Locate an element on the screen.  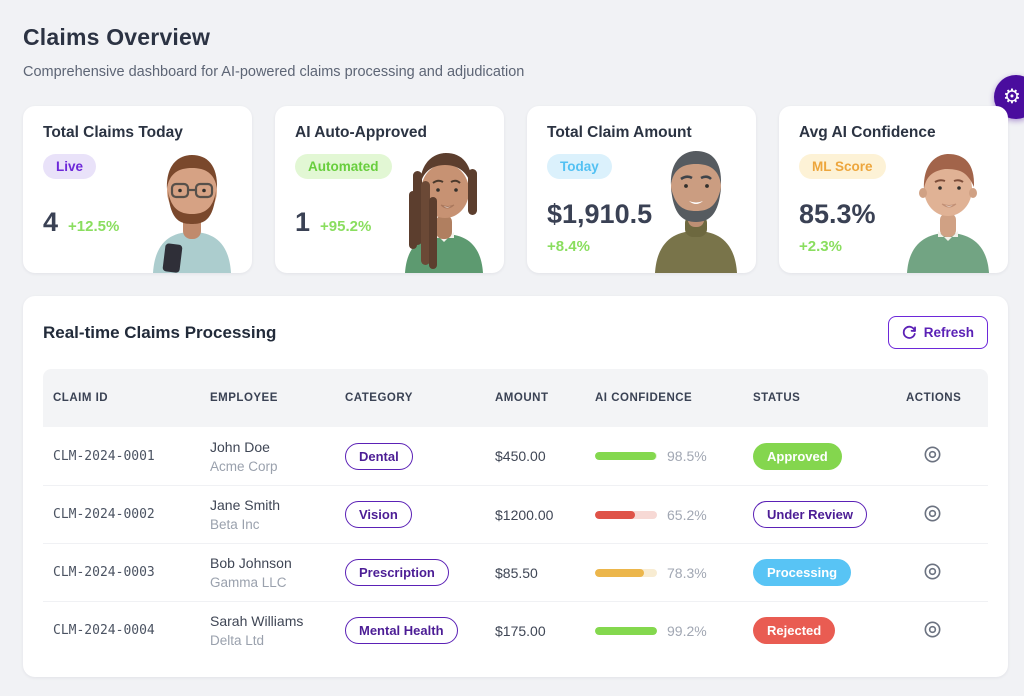
category-pill: Dental is located at coordinates (379, 456).